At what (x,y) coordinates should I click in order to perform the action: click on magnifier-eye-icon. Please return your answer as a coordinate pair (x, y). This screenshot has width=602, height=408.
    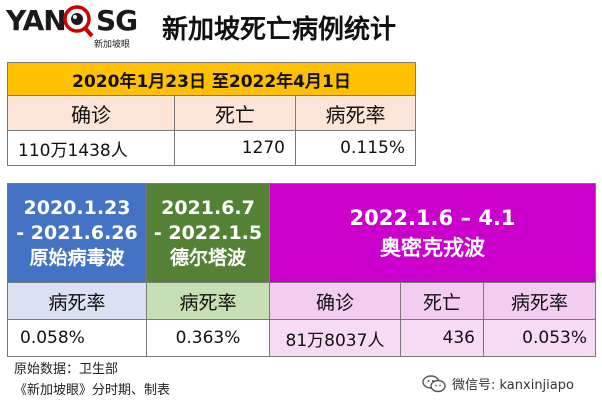
    Looking at the image, I should click on (78, 21).